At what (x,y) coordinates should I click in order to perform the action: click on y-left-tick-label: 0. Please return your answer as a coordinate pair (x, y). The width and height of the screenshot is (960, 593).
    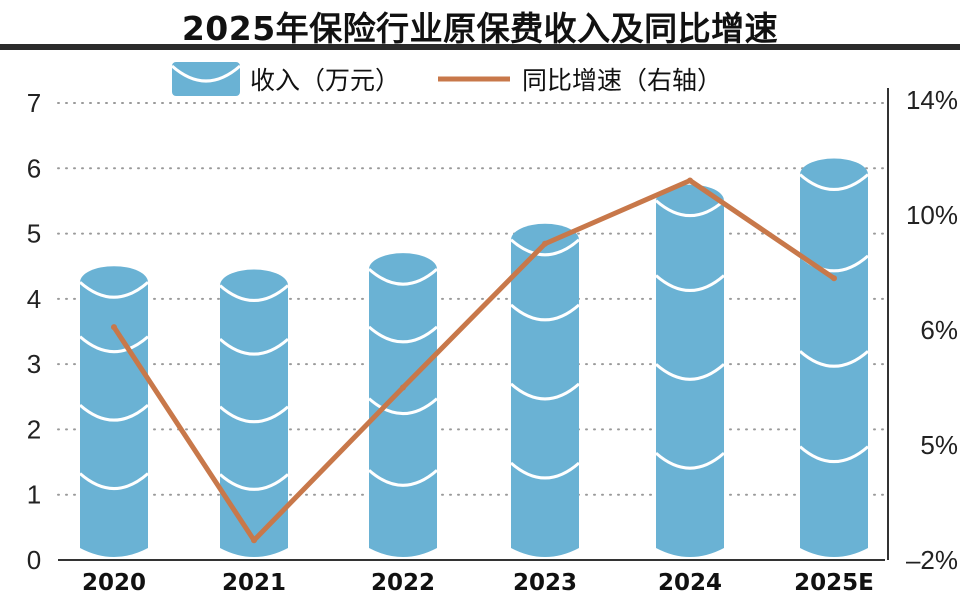
    Looking at the image, I should click on (34, 560).